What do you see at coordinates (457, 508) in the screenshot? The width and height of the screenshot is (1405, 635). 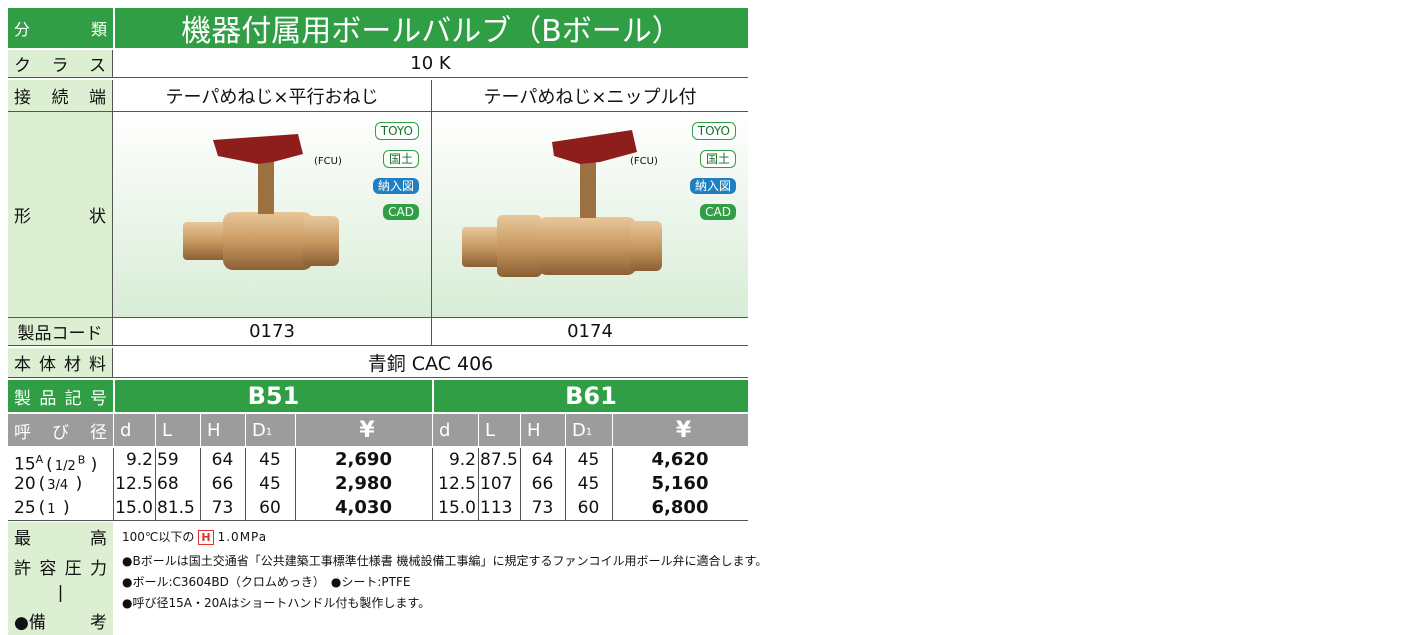 I see `value: 15.0` at bounding box center [457, 508].